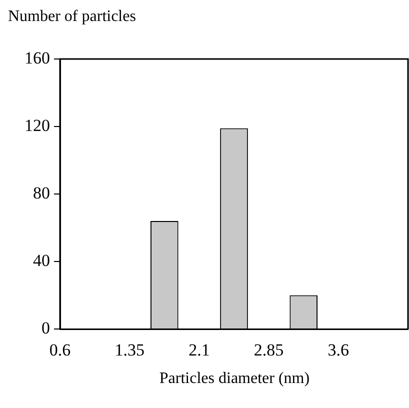 The image size is (409, 408). I want to click on y-tick-label: 120, so click(37, 125).